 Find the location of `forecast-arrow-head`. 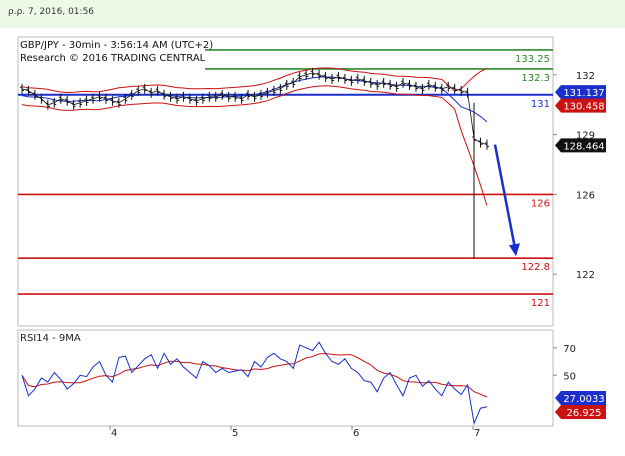

forecast-arrow-head is located at coordinates (514, 250).